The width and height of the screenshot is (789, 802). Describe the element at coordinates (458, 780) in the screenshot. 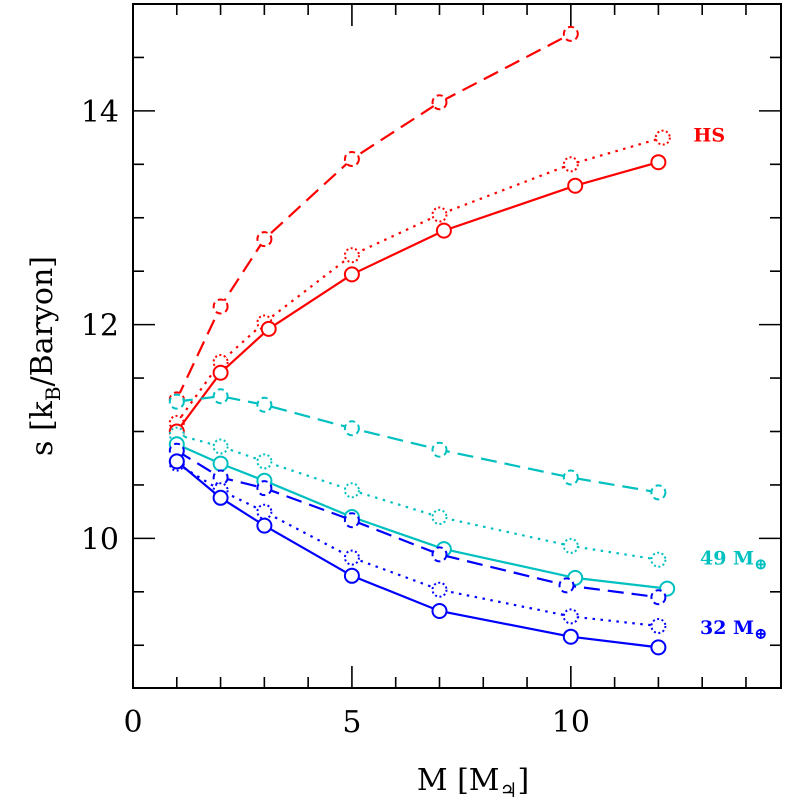

I see `x-axis-label-main: M [M` at that location.